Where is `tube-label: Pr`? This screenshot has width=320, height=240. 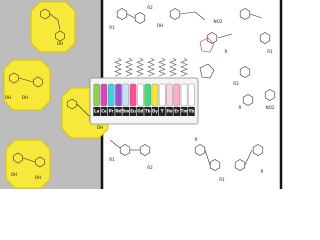
tube-label: Pr is located at coordinates (111, 111).